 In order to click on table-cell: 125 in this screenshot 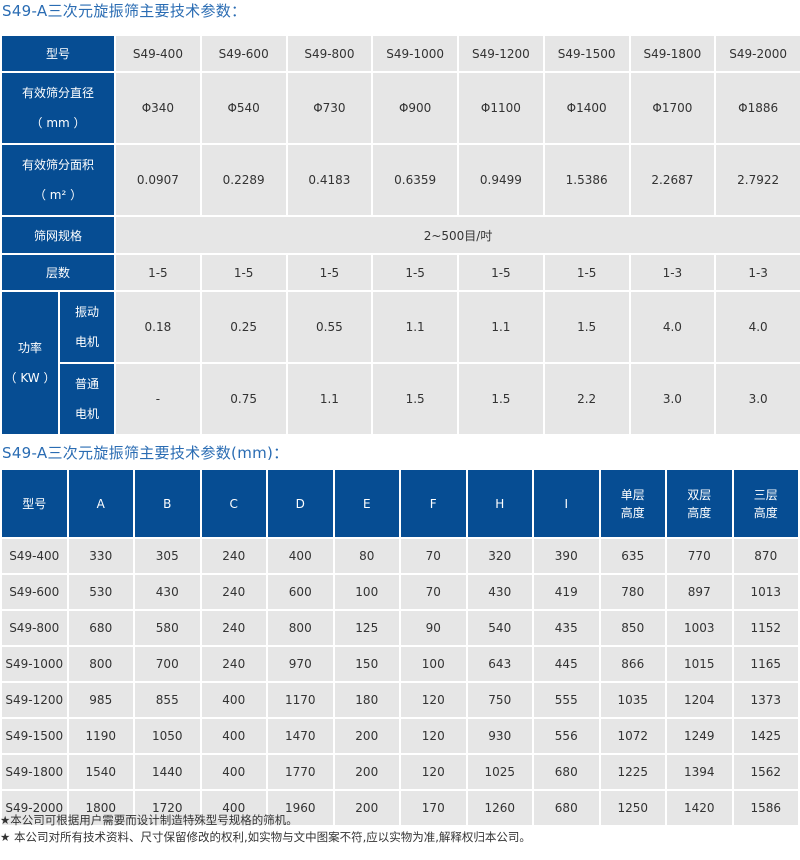, I will do `click(366, 628)`.